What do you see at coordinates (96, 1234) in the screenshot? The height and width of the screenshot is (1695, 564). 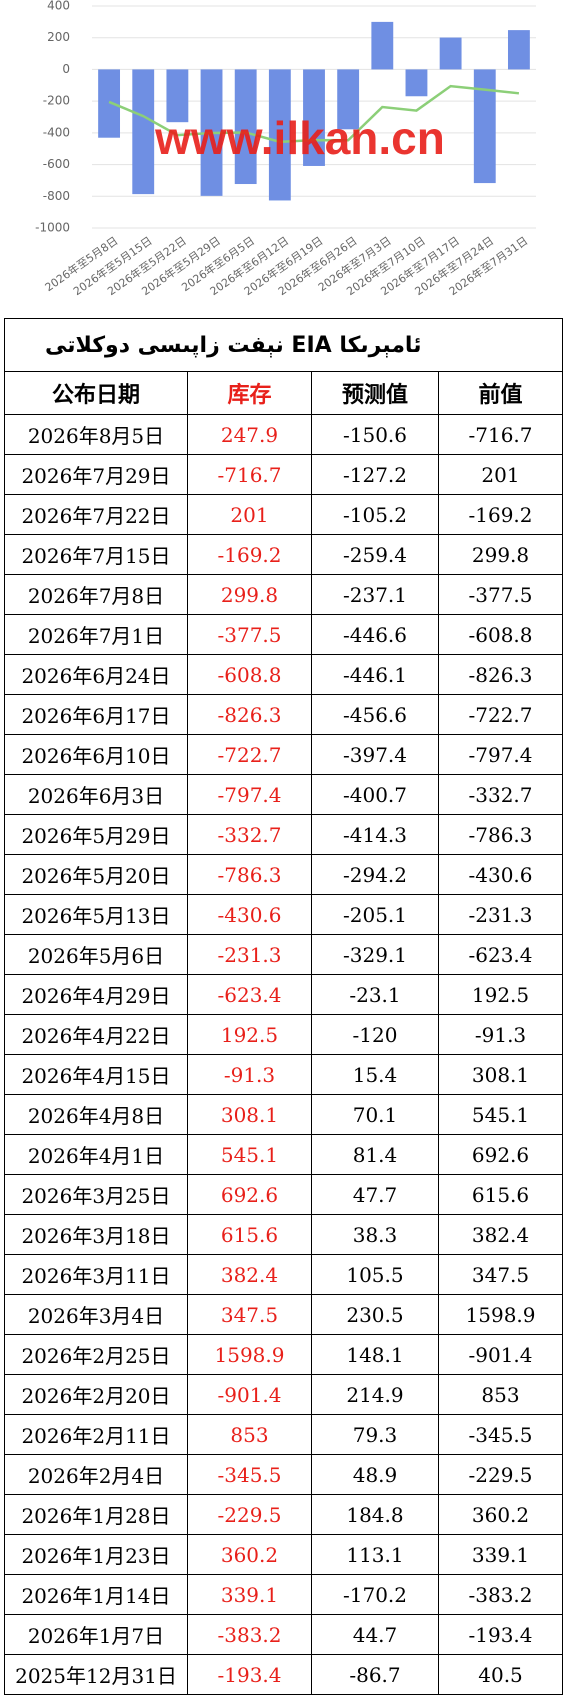 I see `table-cell: 2026年3月18日` at bounding box center [96, 1234].